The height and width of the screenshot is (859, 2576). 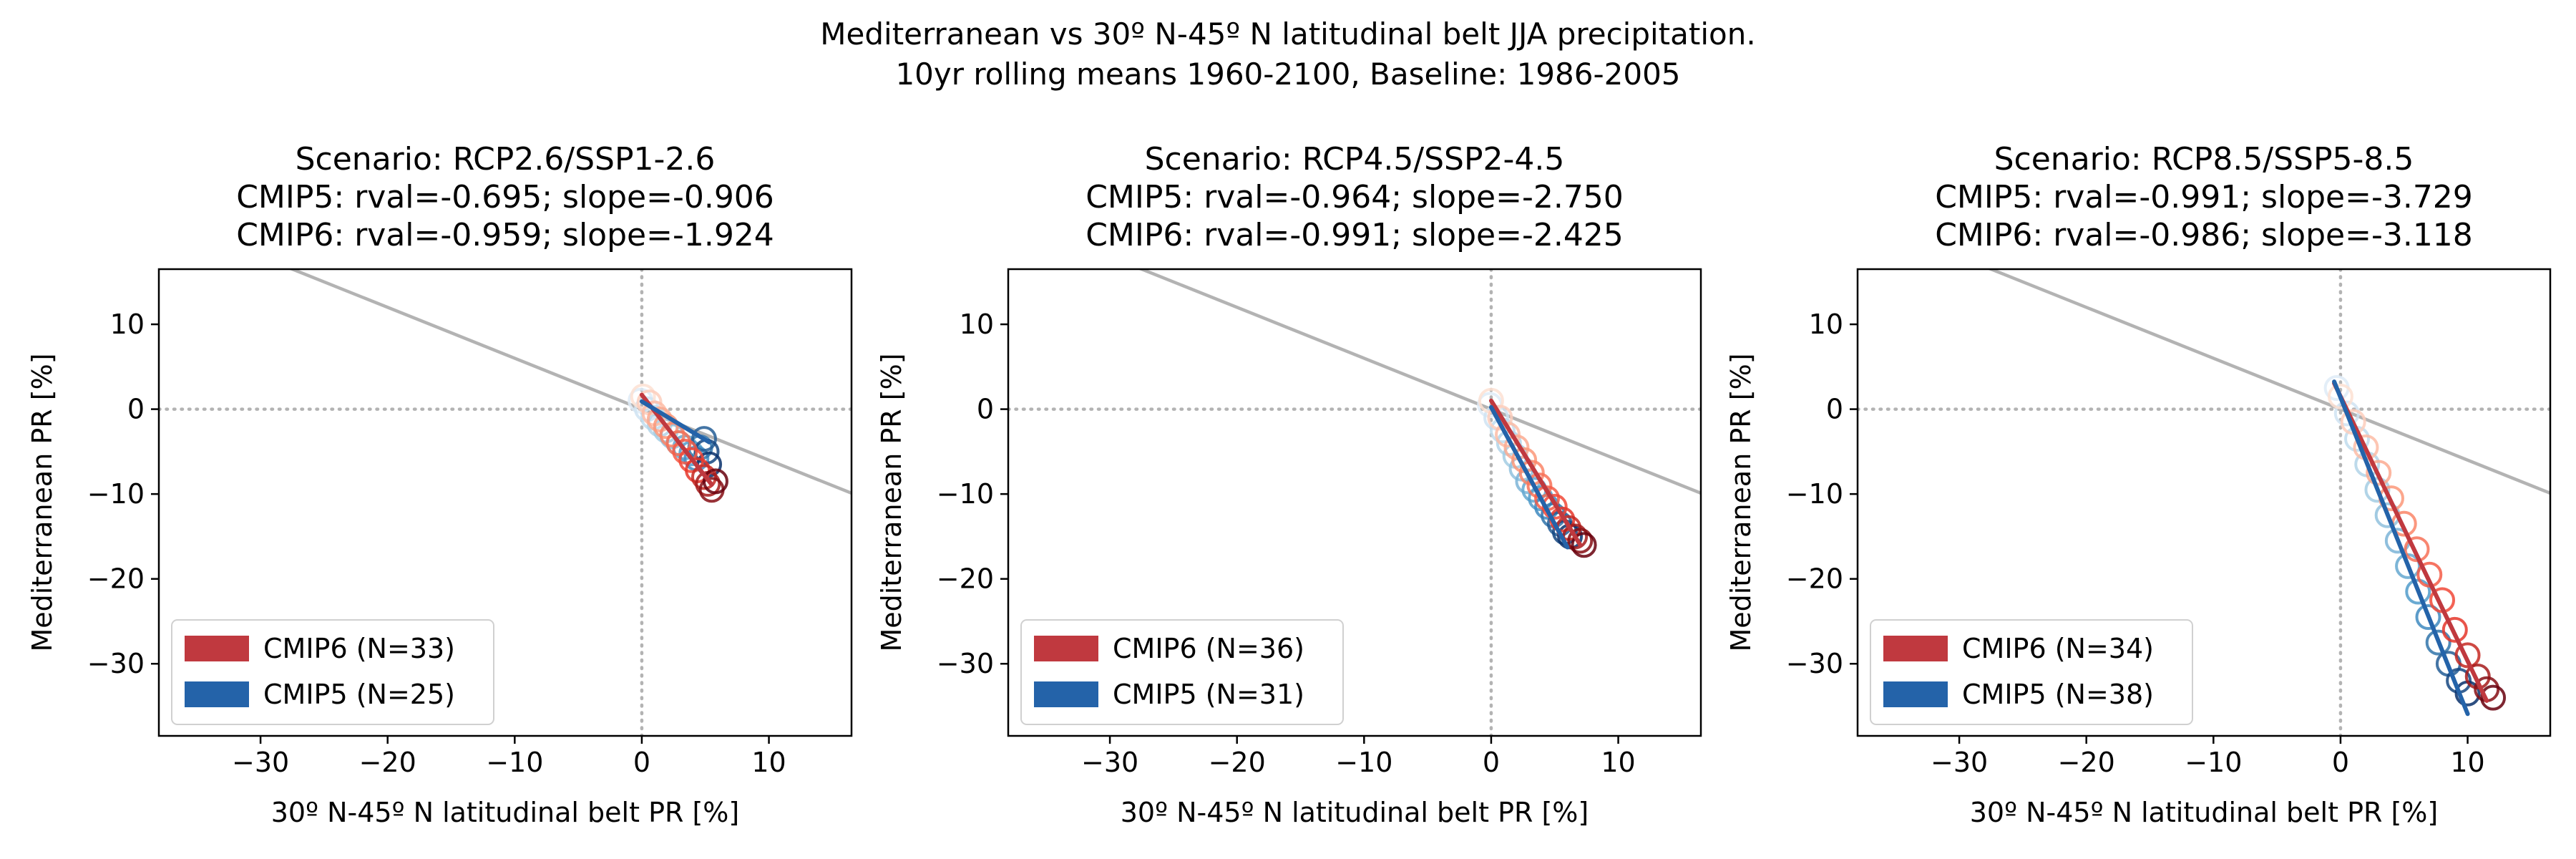 I want to click on legend-label: CMIP5 (N=25), so click(x=359, y=694).